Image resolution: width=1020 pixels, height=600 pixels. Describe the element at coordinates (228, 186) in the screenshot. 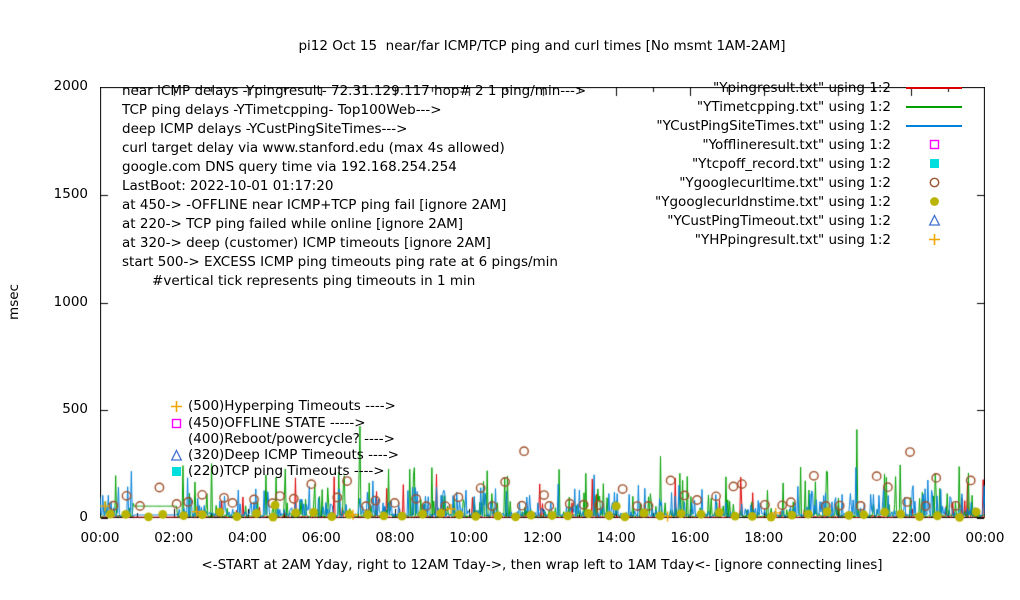

I see `annotation-line: LastBoot: 2022-10-01 01:17:20` at that location.